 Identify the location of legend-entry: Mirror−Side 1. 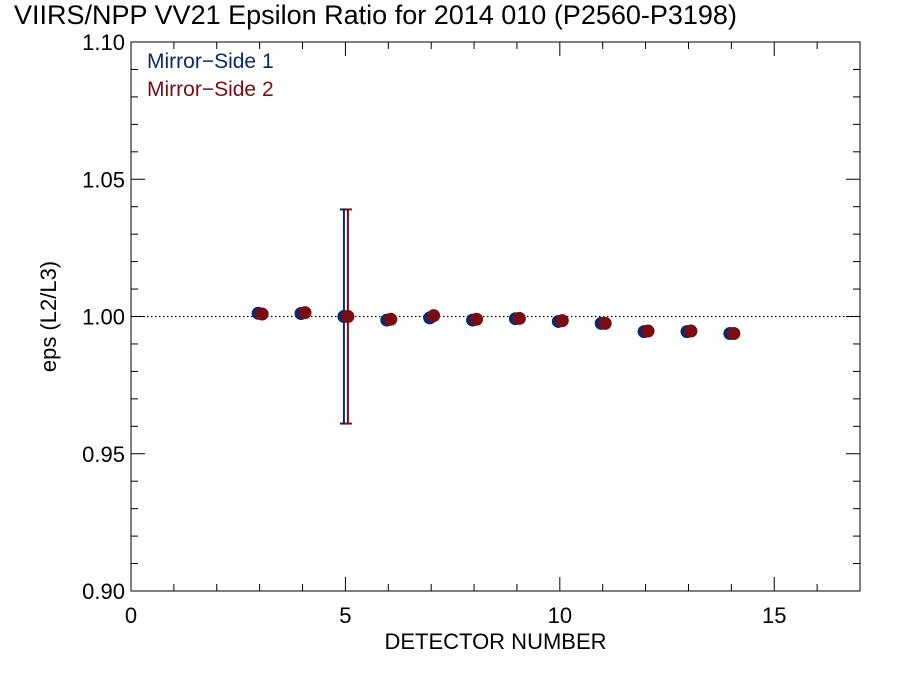
(210, 61).